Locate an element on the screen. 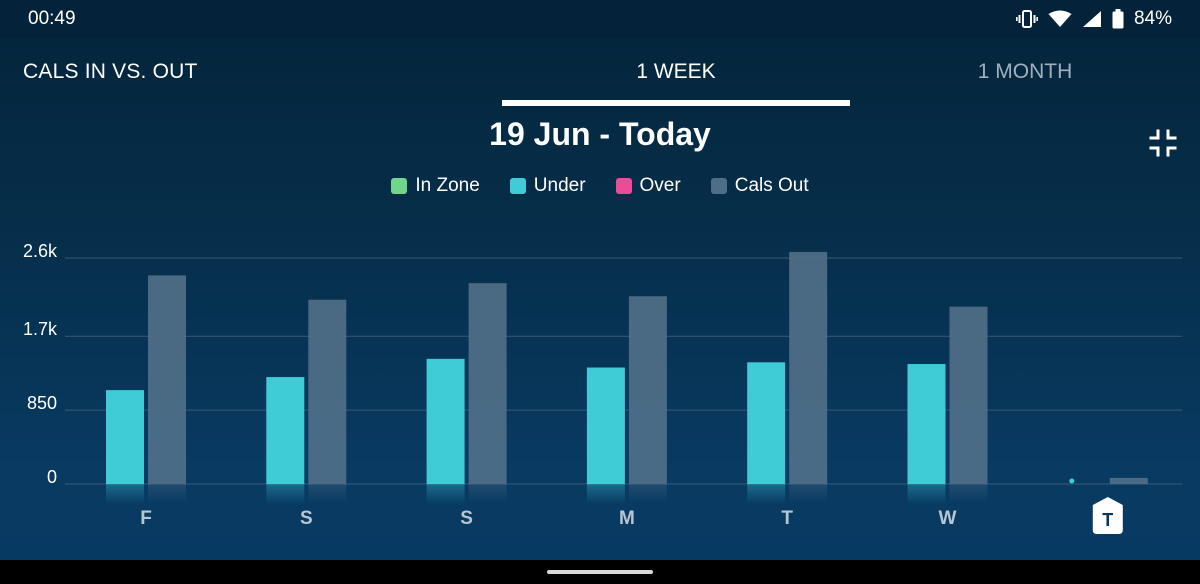 The width and height of the screenshot is (1200, 584). period-tabs: CALS IN VS. OUT 1 WEEK 1 MONTH is located at coordinates (600, 79).